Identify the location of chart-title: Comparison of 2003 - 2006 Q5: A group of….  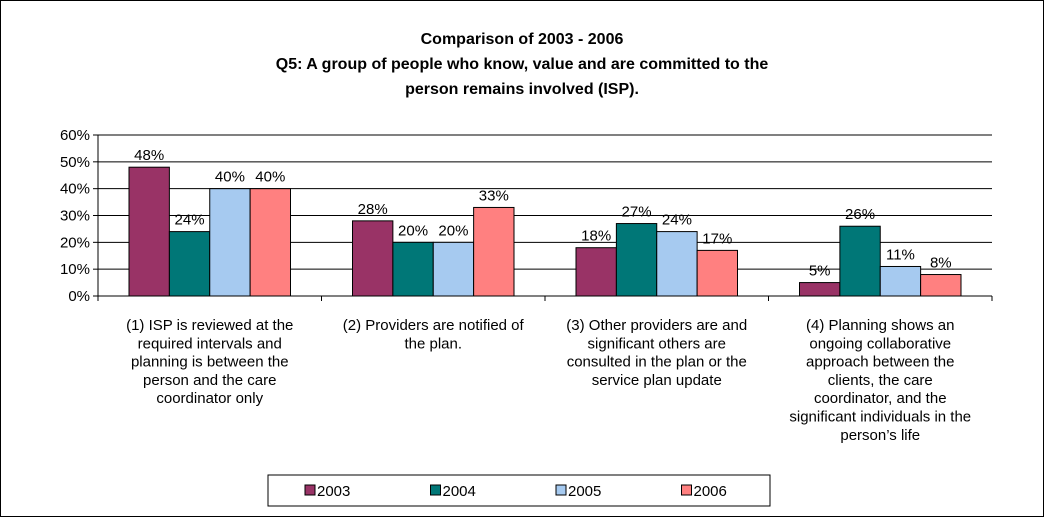
(522, 64).